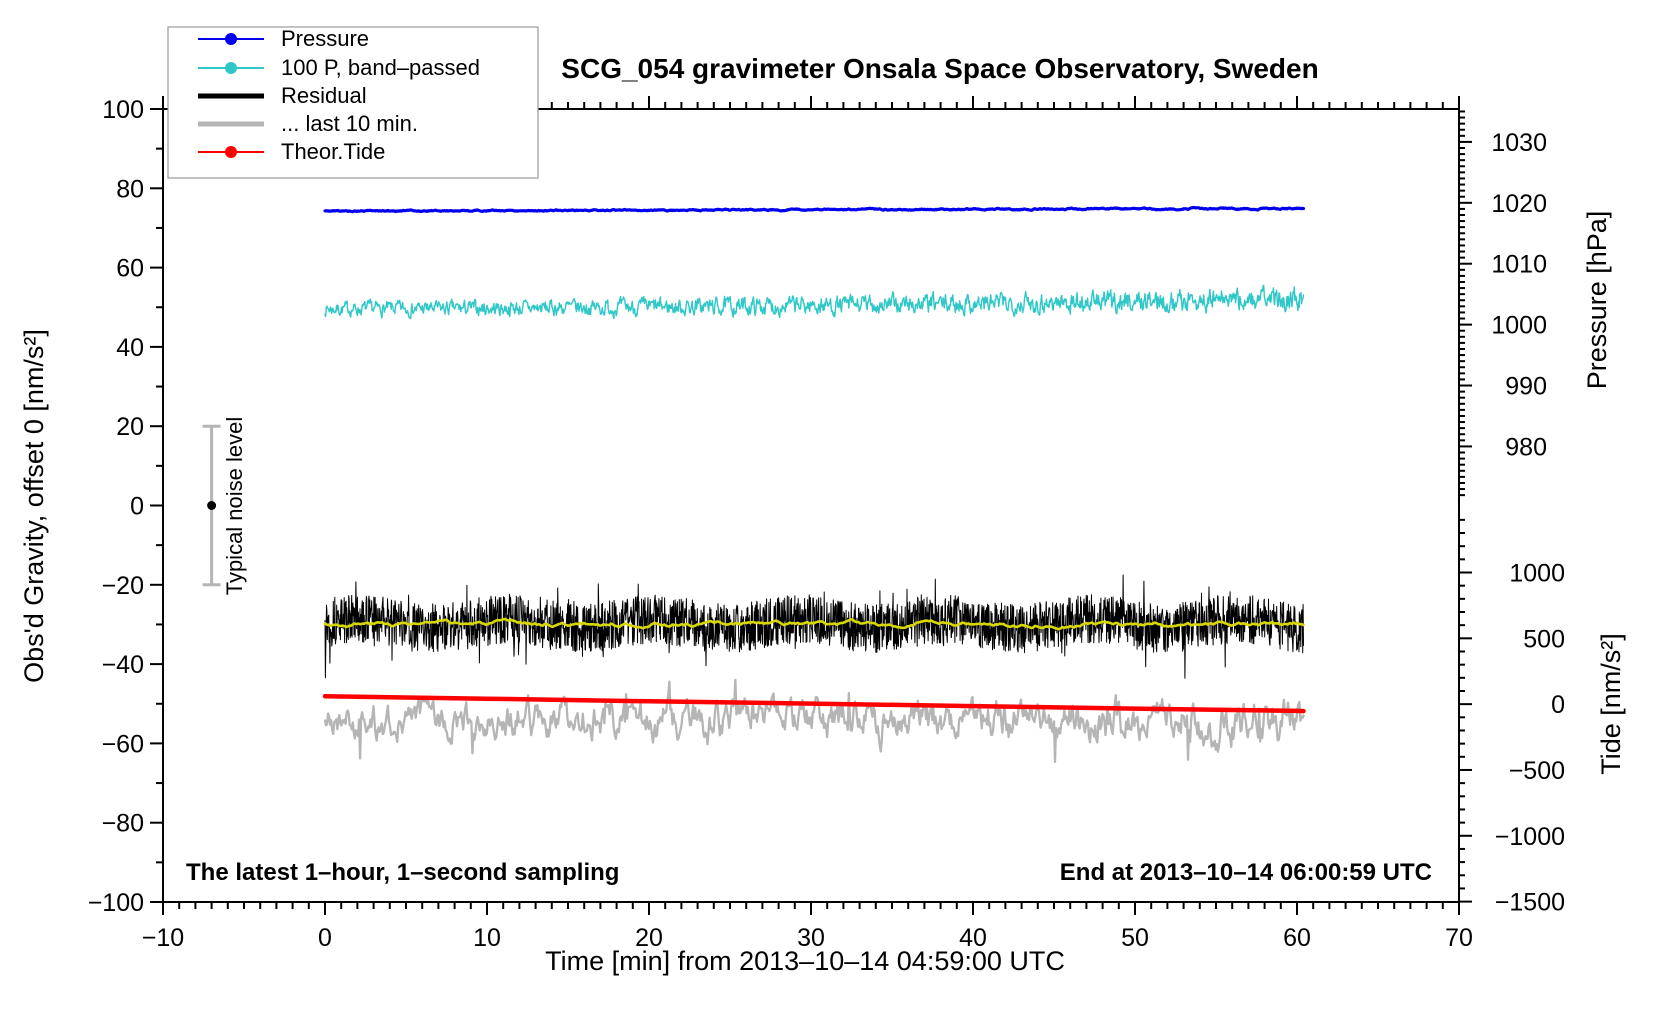  What do you see at coordinates (1245, 872) in the screenshot?
I see `end-time-note: End at 2013–10–14 06:00:59 UTC` at bounding box center [1245, 872].